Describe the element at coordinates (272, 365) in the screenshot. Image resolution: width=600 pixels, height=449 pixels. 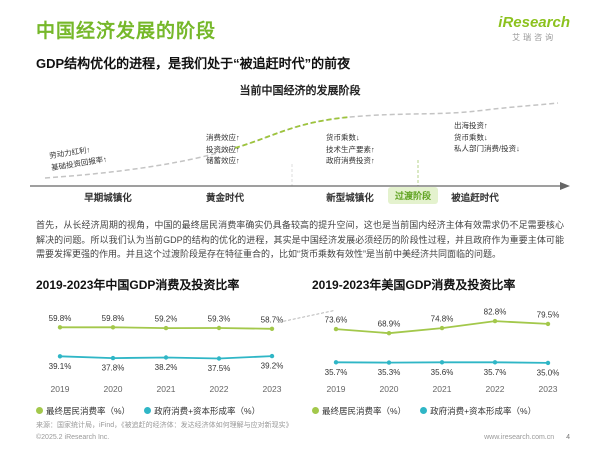
I see `svg-text: 39.2%` at that location.